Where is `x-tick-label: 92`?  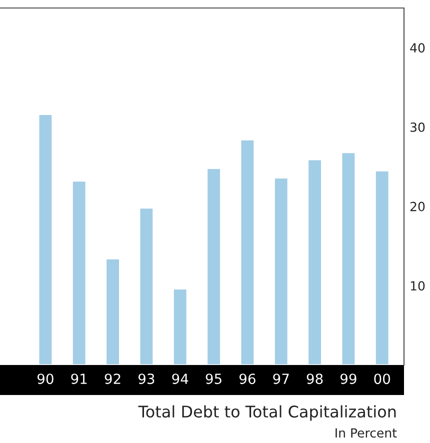 x-tick-label: 92 is located at coordinates (112, 379).